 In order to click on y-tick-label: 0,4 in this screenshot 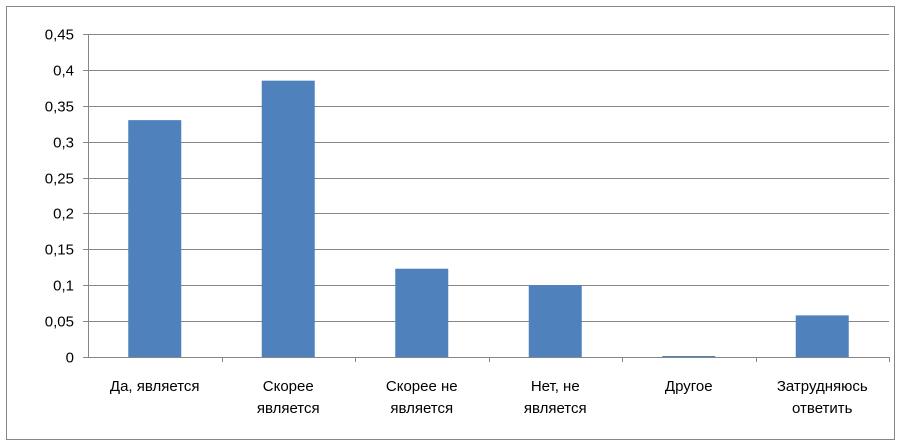, I will do `click(63, 71)`.